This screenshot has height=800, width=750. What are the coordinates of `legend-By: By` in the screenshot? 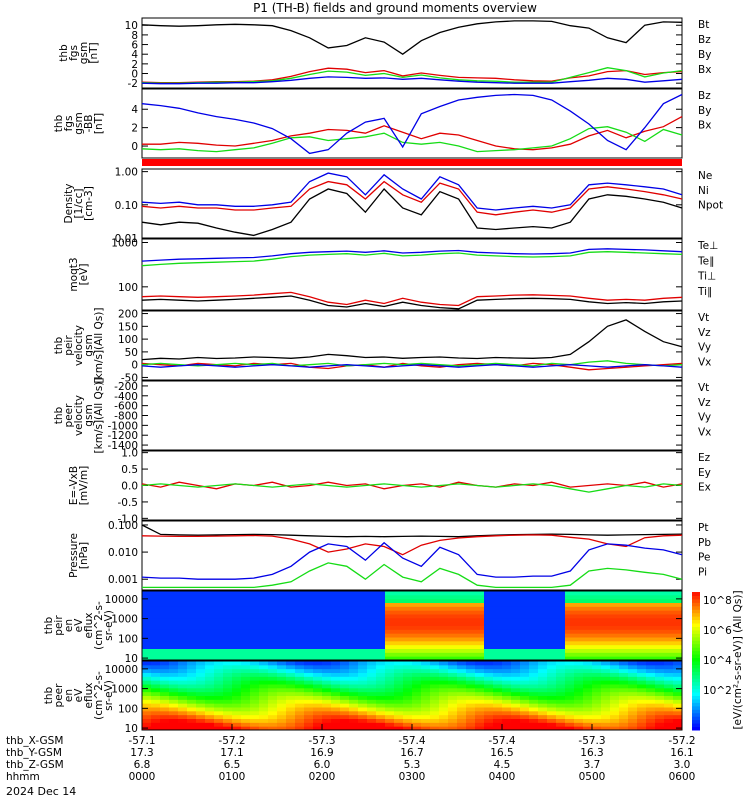 It's located at (704, 111).